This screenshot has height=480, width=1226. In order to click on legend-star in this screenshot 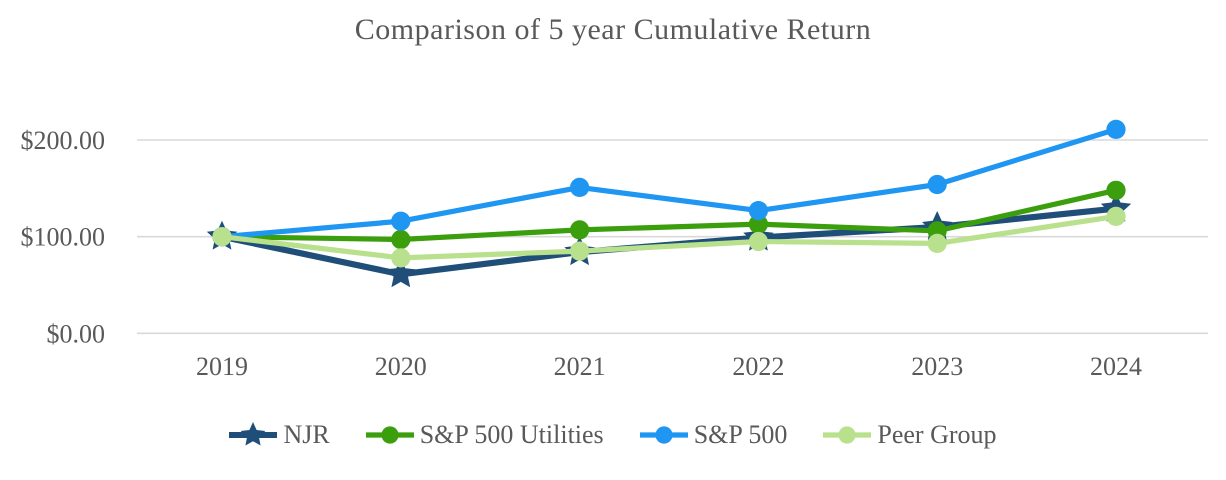, I will do `click(253, 434)`.